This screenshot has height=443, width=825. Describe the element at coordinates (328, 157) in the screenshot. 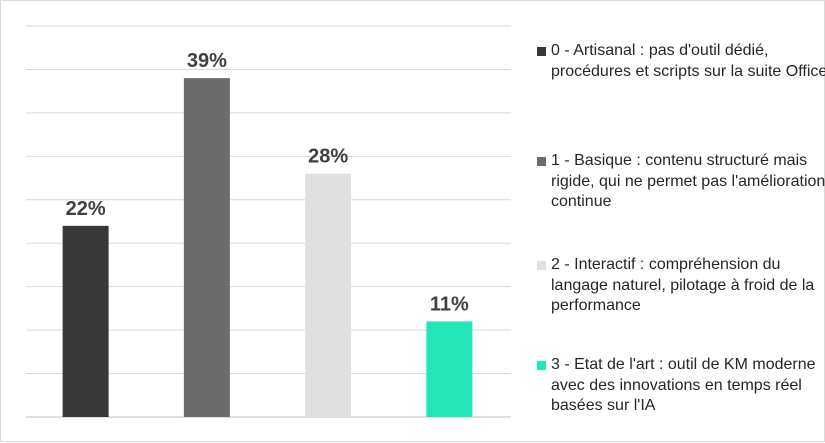

I see `data-label-2: 28%` at that location.